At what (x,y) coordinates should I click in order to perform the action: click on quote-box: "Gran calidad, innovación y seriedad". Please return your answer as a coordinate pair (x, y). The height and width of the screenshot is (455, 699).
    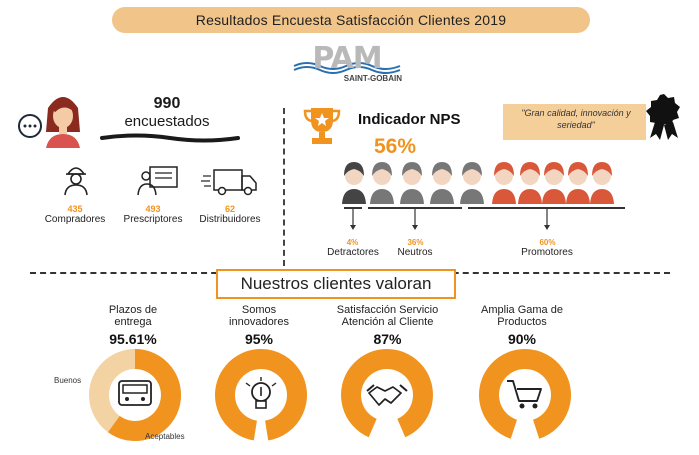
    Looking at the image, I should click on (574, 122).